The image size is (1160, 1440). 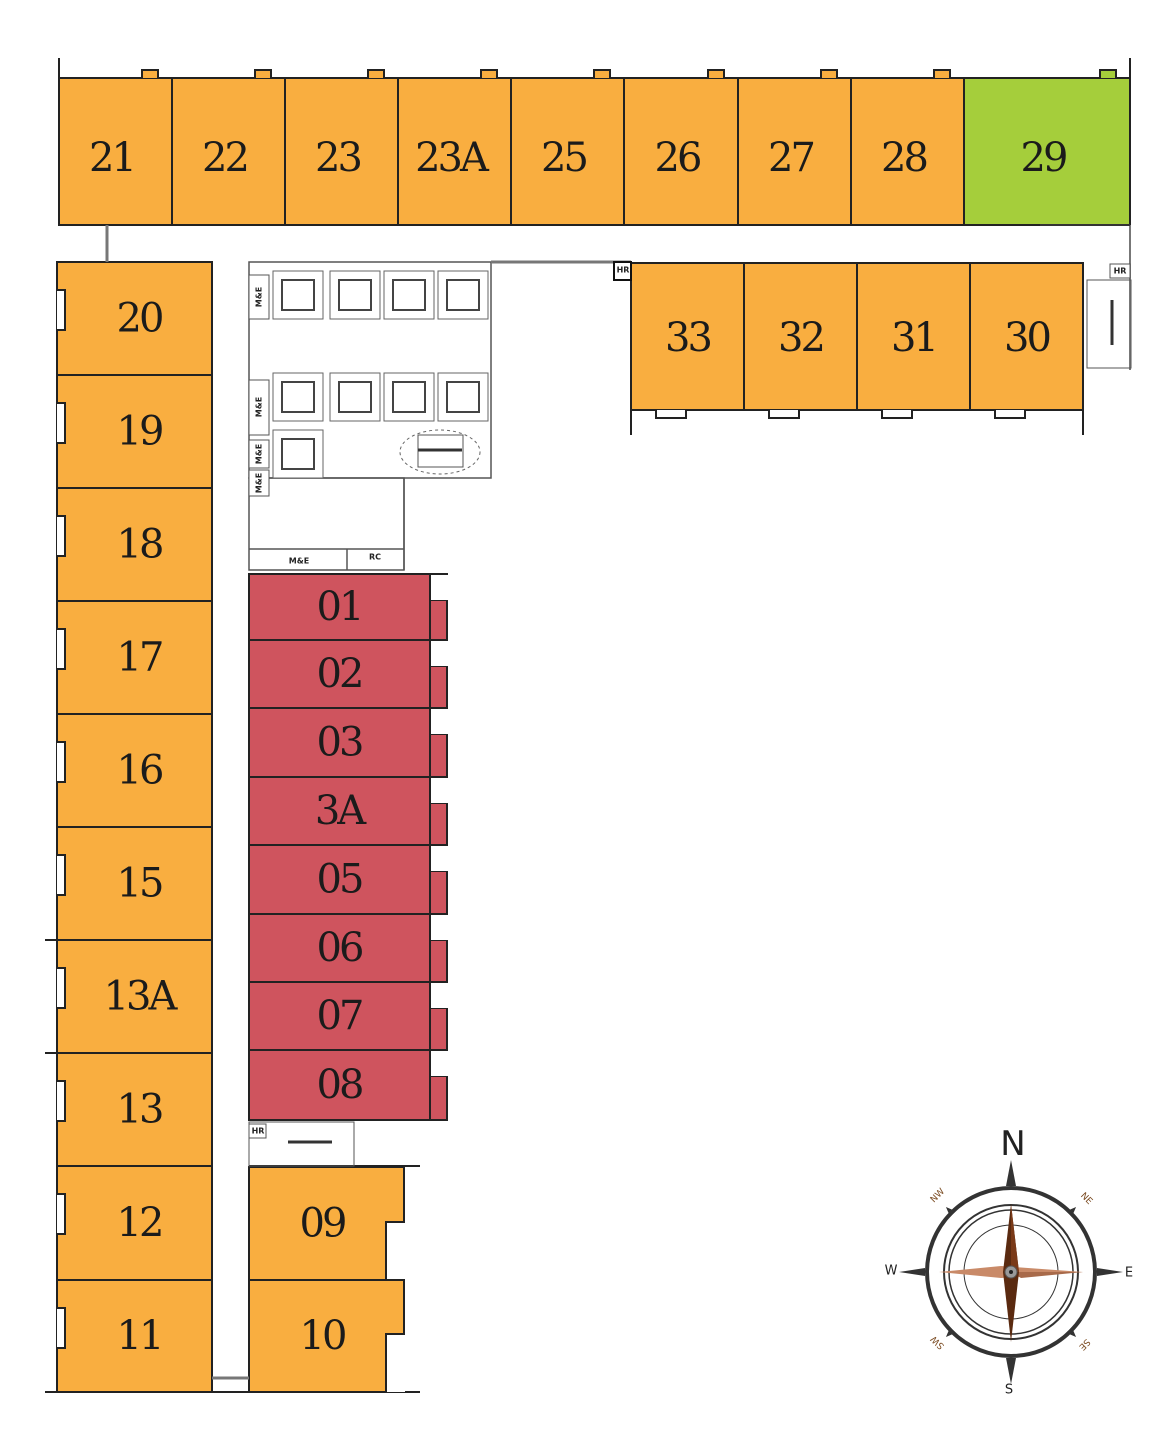 I want to click on unit-label: 20, so click(x=139, y=319).